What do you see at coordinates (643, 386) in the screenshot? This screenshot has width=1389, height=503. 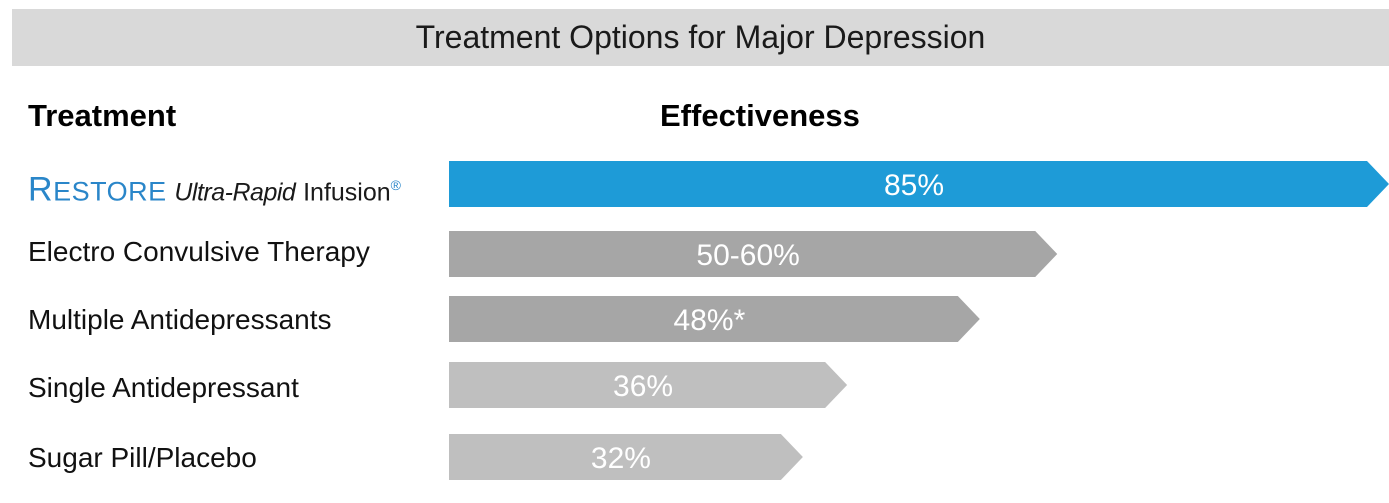 I see `bar-value-label-single-antidepressant: 36%` at bounding box center [643, 386].